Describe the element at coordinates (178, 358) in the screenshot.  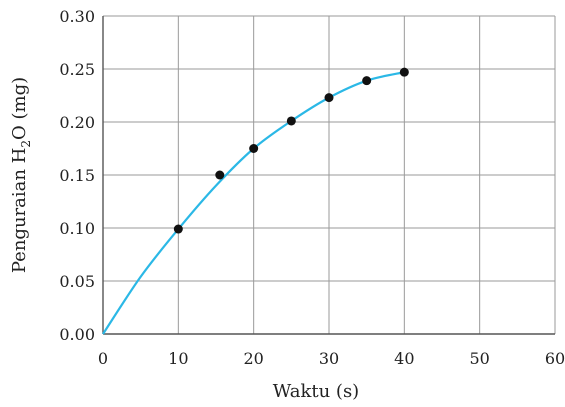
I see `x-tick-label: 10` at that location.